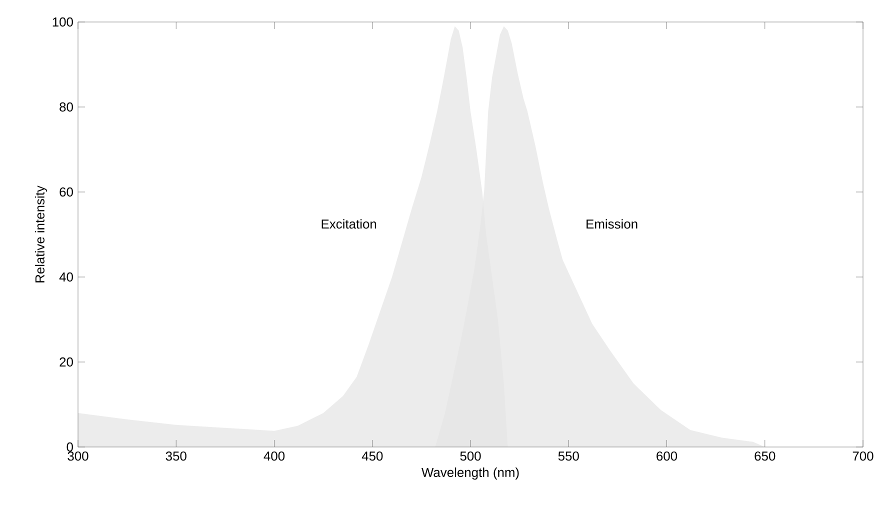  I want to click on text: Excitation, so click(349, 224).